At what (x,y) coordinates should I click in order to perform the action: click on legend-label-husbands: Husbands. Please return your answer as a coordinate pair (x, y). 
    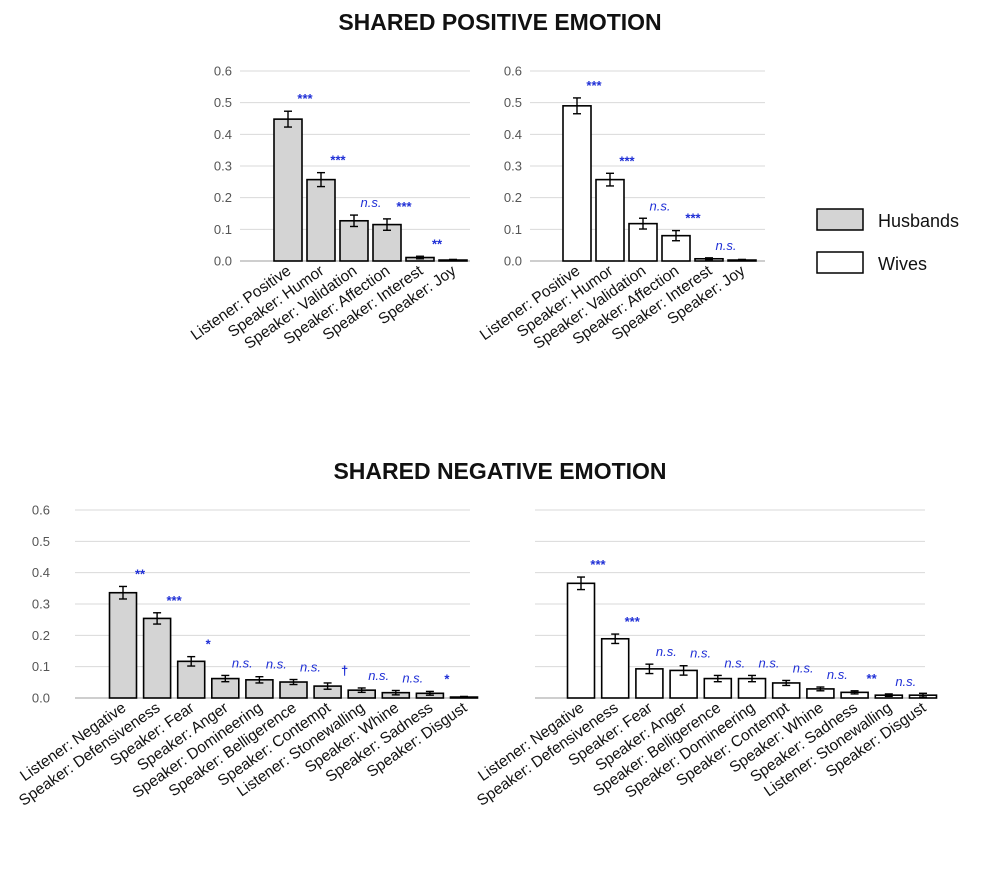
    Looking at the image, I should click on (918, 221).